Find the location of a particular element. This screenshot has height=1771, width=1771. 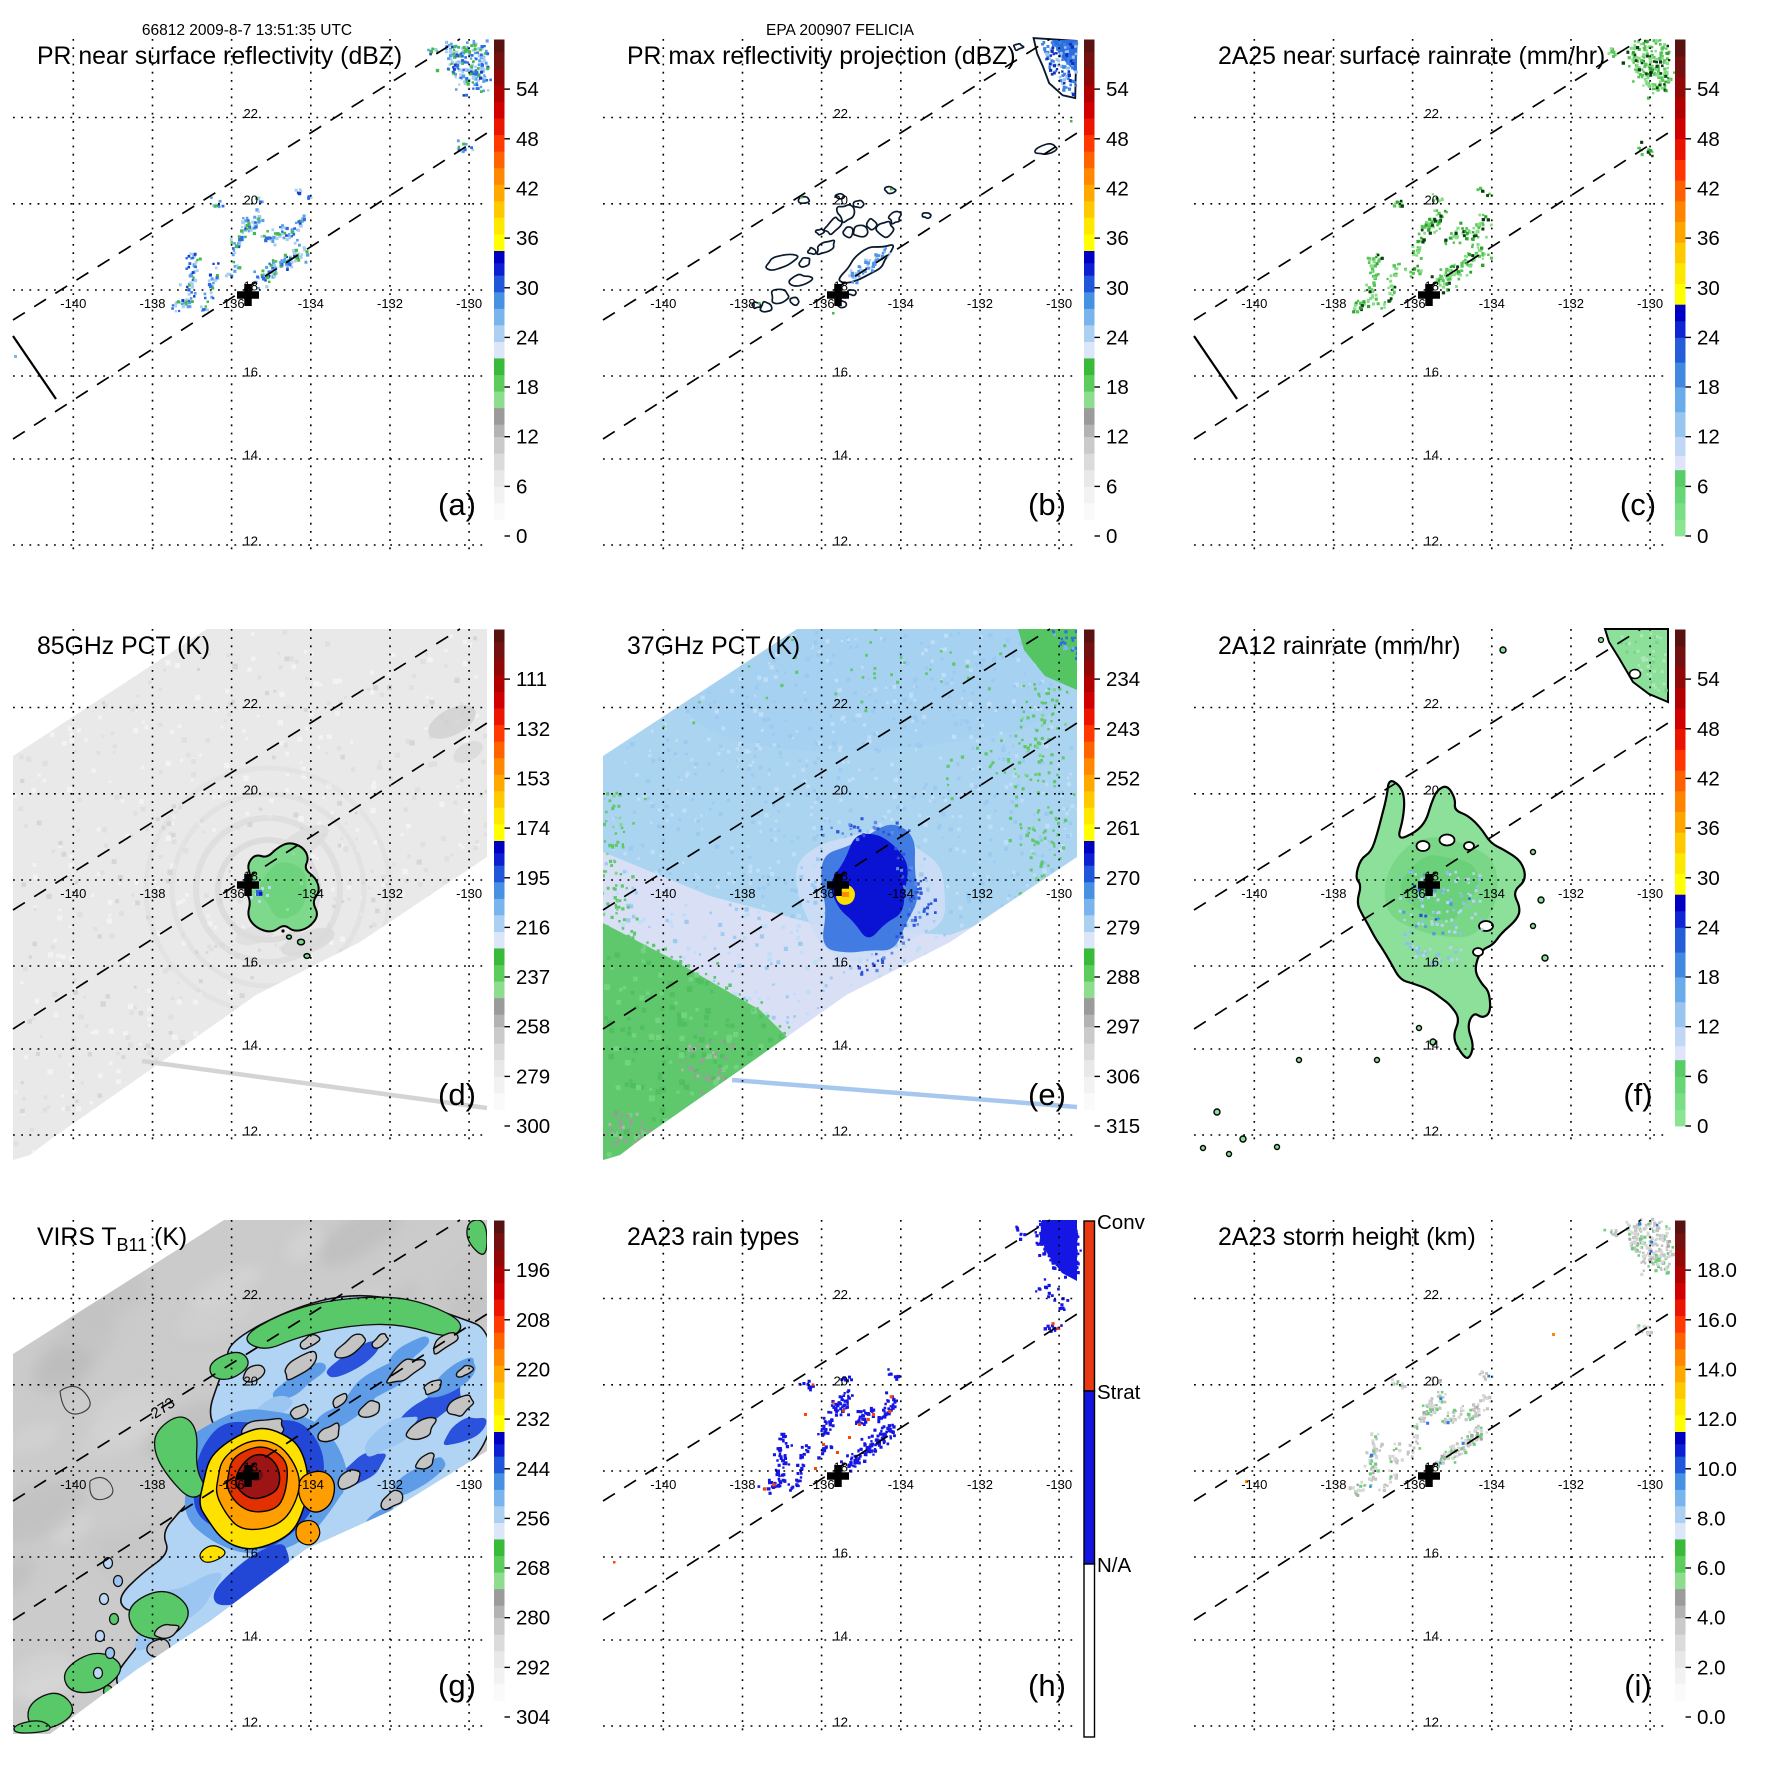

svg-text: 288 is located at coordinates (1123, 977).